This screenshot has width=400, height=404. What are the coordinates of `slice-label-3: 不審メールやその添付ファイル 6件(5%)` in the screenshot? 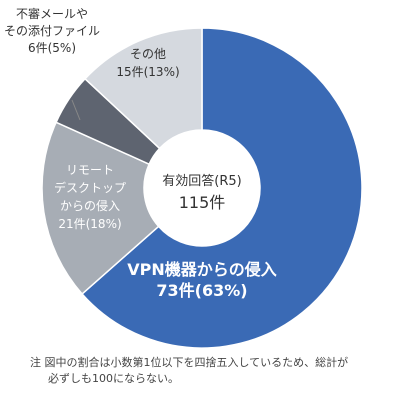 It's located at (52, 30).